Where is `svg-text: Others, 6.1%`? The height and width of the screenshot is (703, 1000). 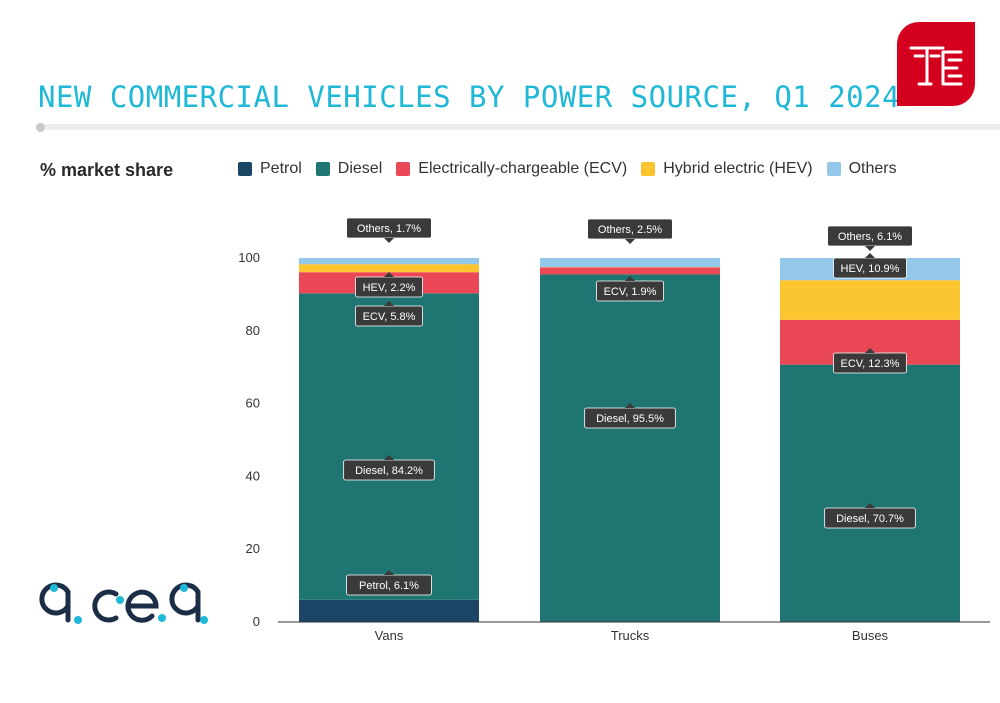 svg-text: Others, 6.1% is located at coordinates (870, 237).